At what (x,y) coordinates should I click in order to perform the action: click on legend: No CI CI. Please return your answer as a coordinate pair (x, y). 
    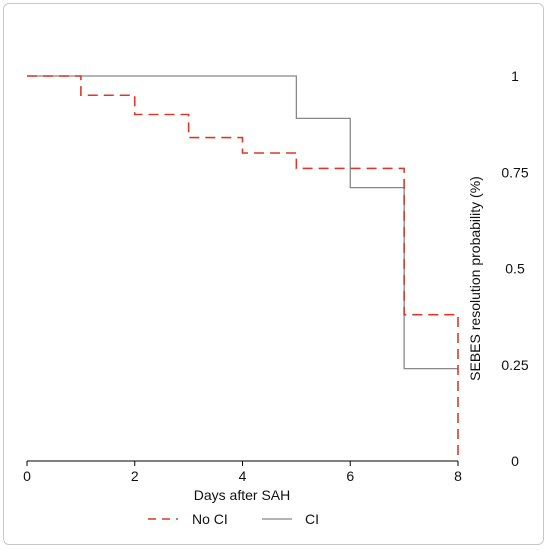
    Looking at the image, I should click on (233, 519).